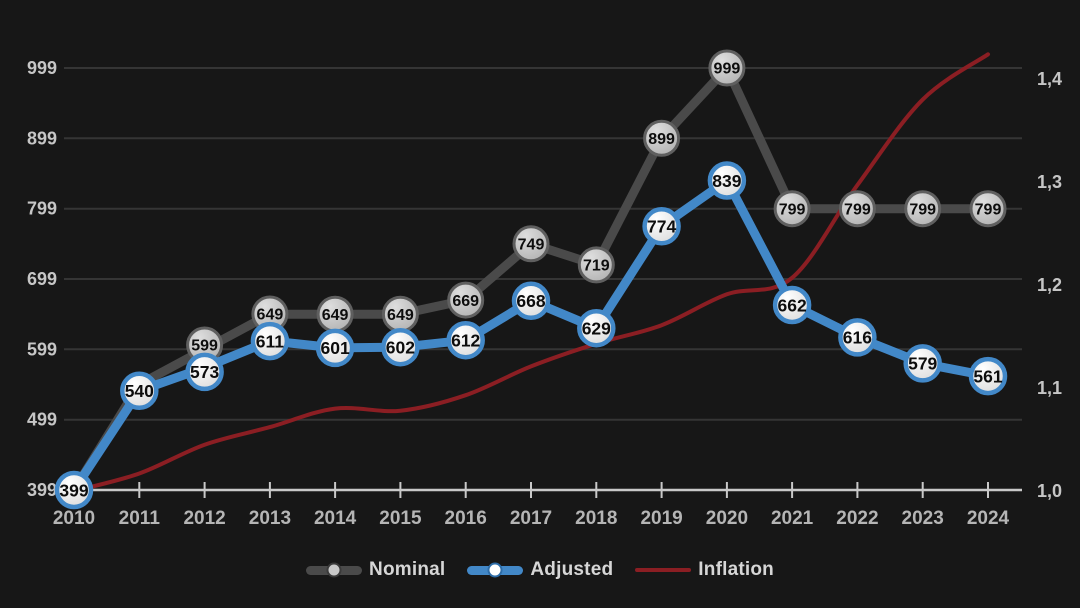 This screenshot has height=608, width=1080. I want to click on adjusted-marker-value: 611, so click(270, 341).